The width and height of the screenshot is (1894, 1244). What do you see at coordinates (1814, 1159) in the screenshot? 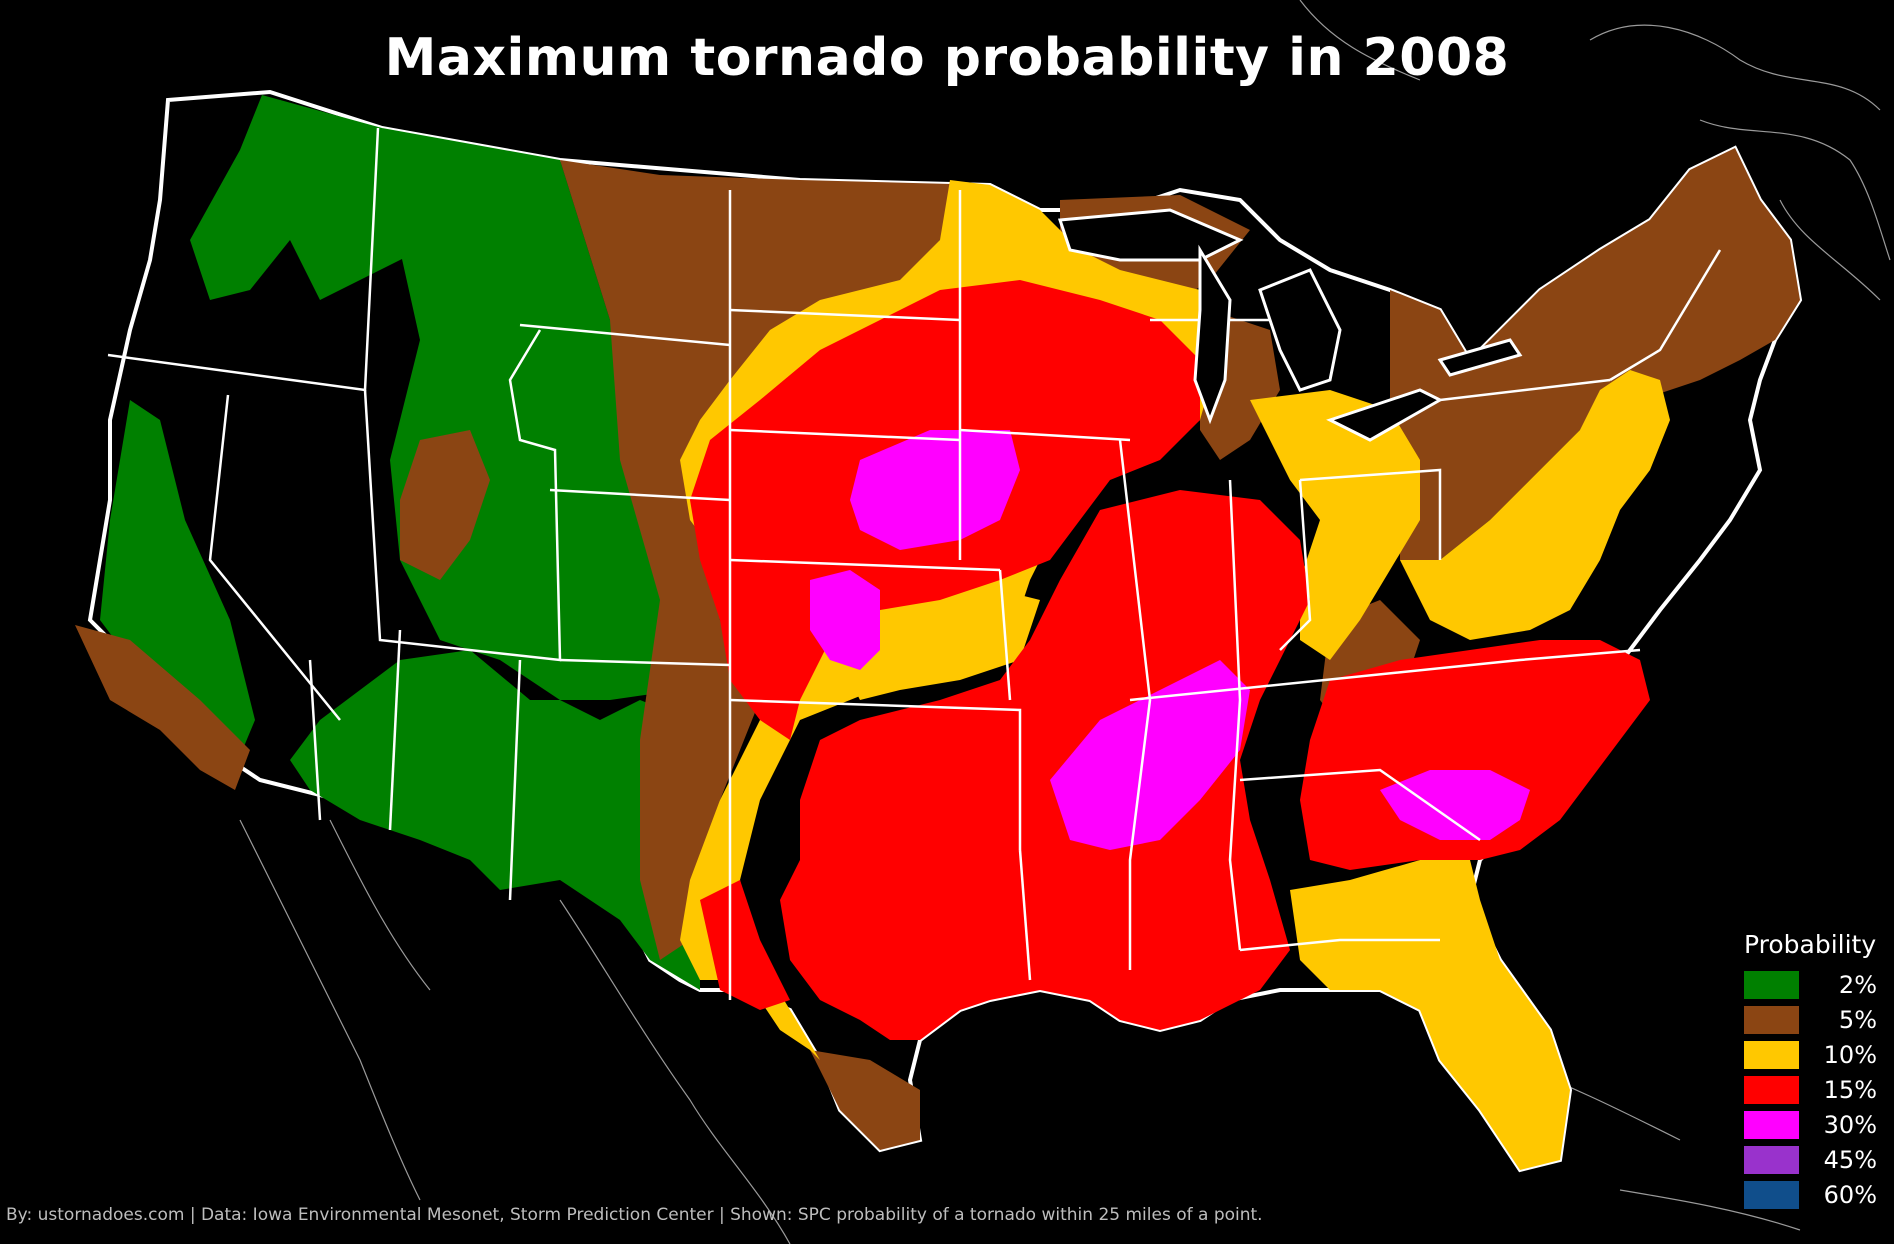
I see `legend-item-45pct: 45%` at bounding box center [1814, 1159].